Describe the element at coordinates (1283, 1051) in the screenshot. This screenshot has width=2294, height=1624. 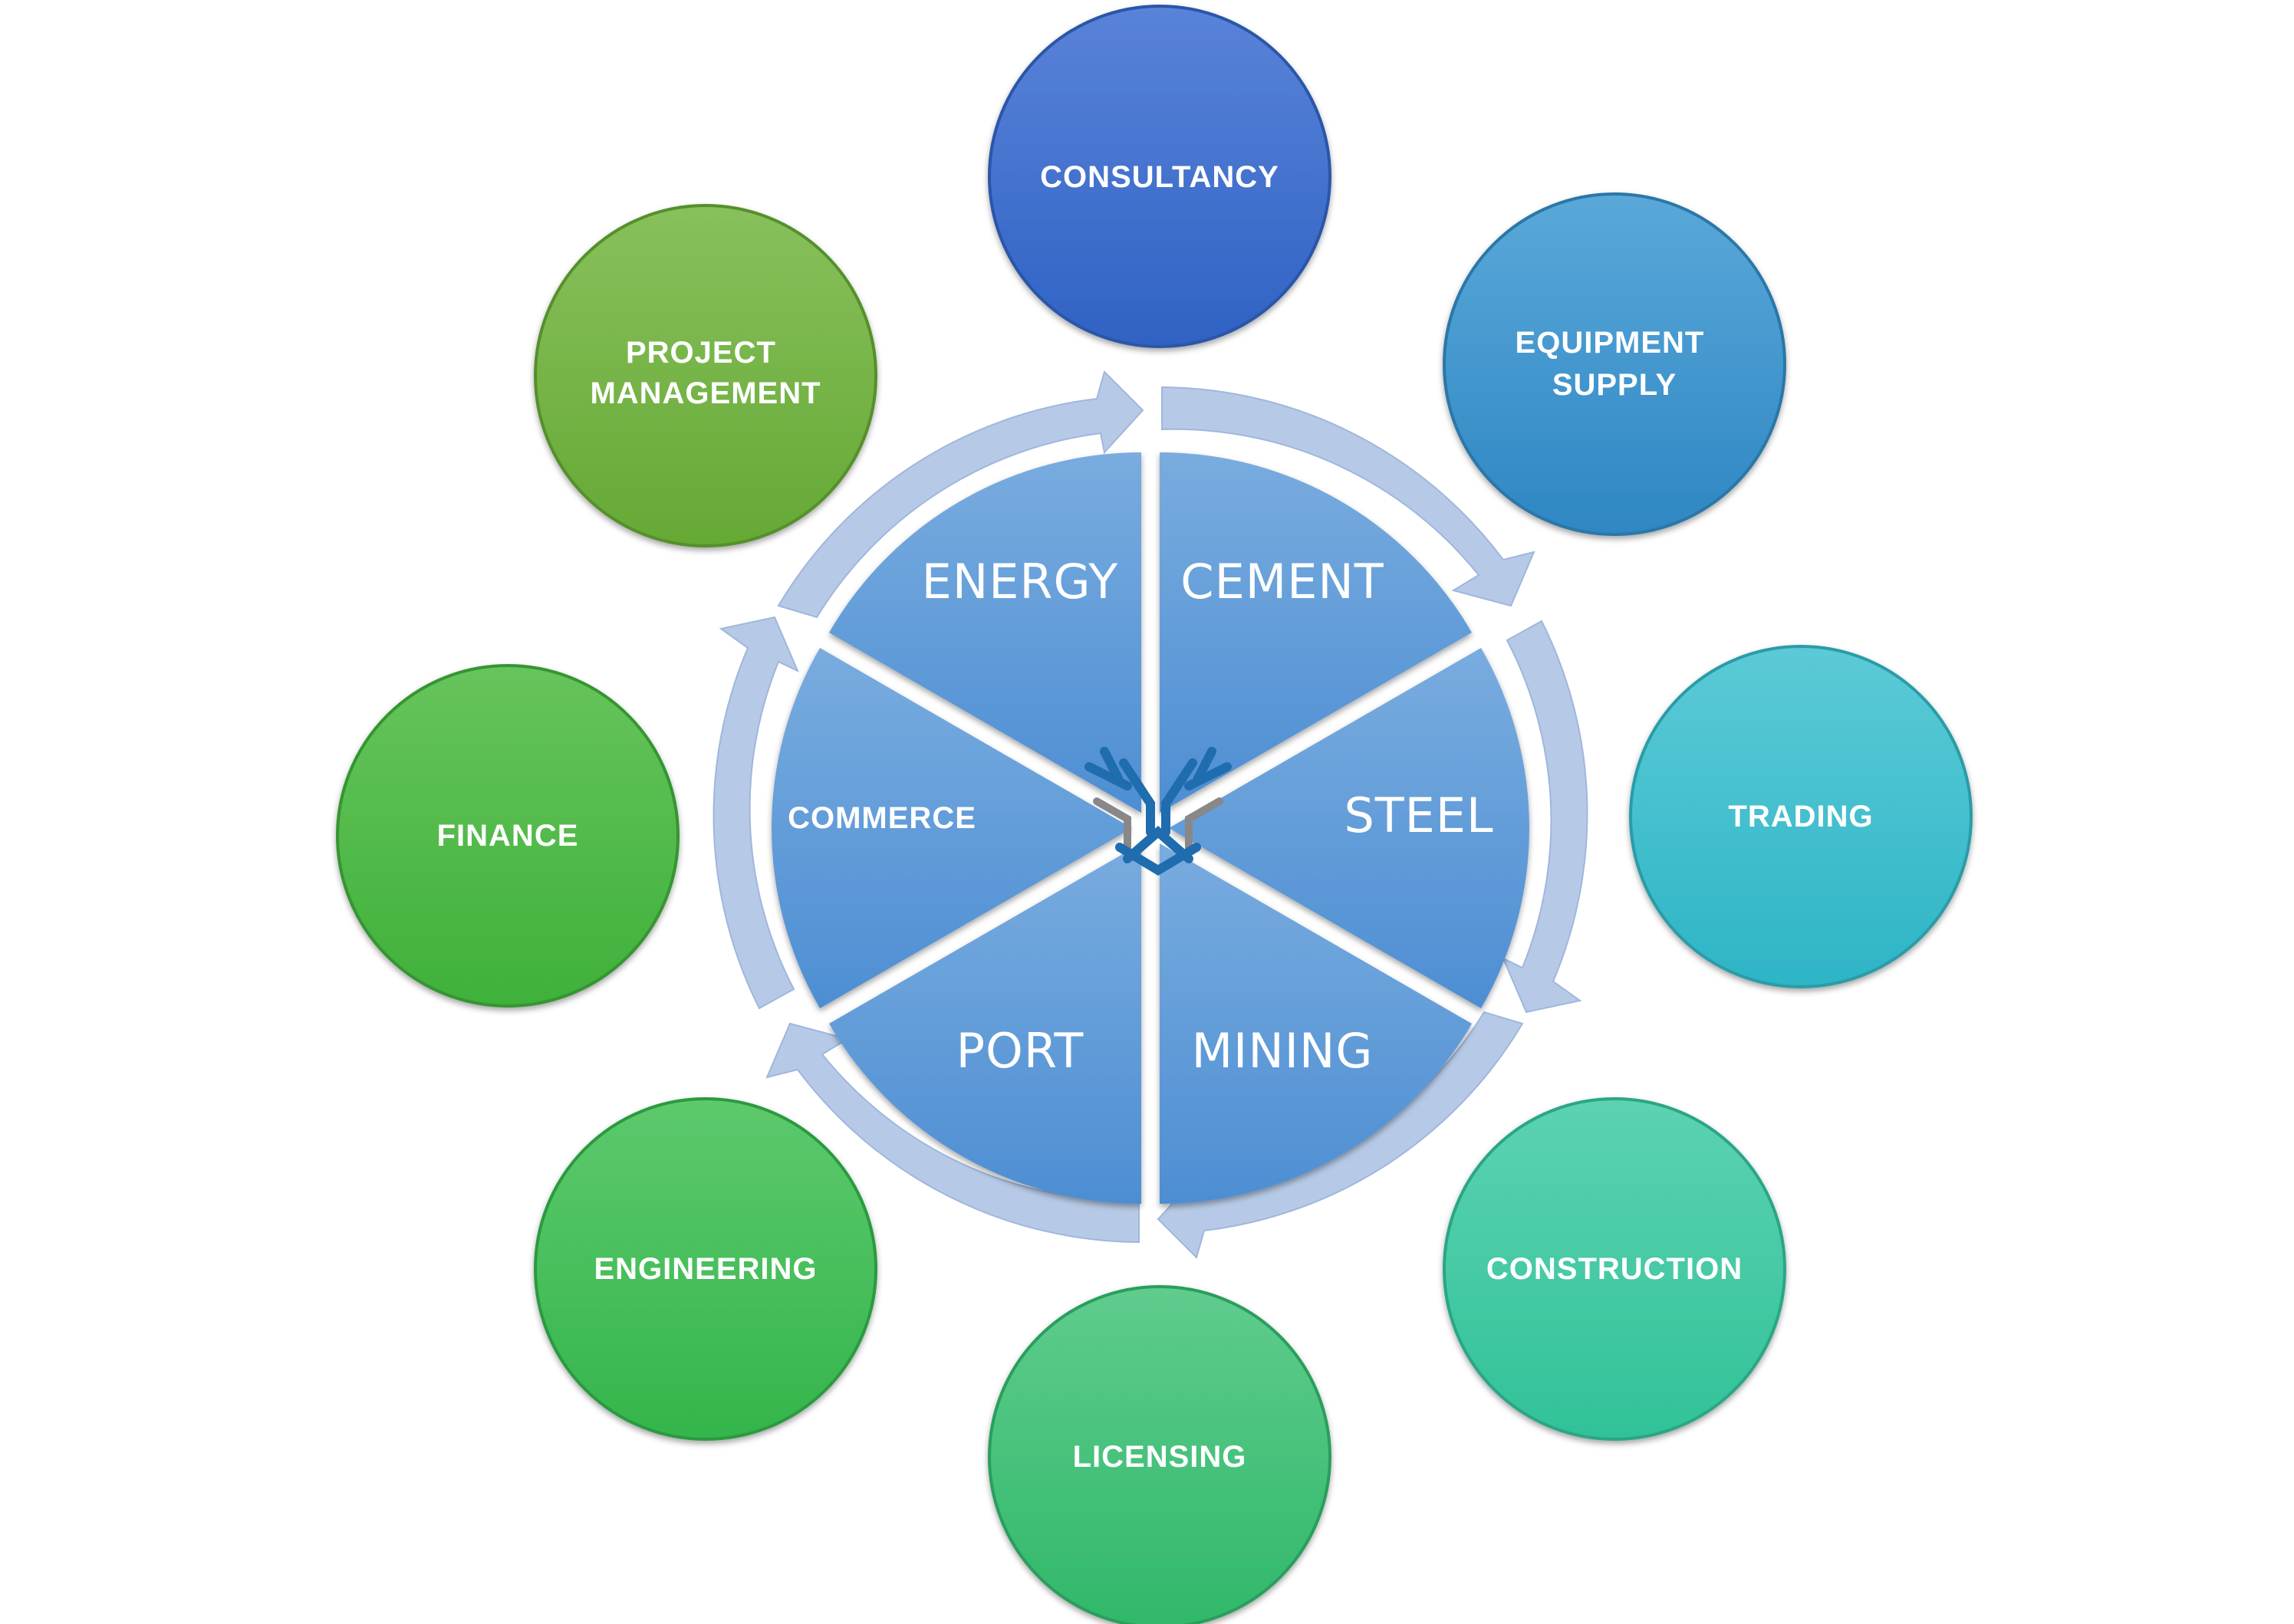
I see `sector-label-mining: MINING` at that location.